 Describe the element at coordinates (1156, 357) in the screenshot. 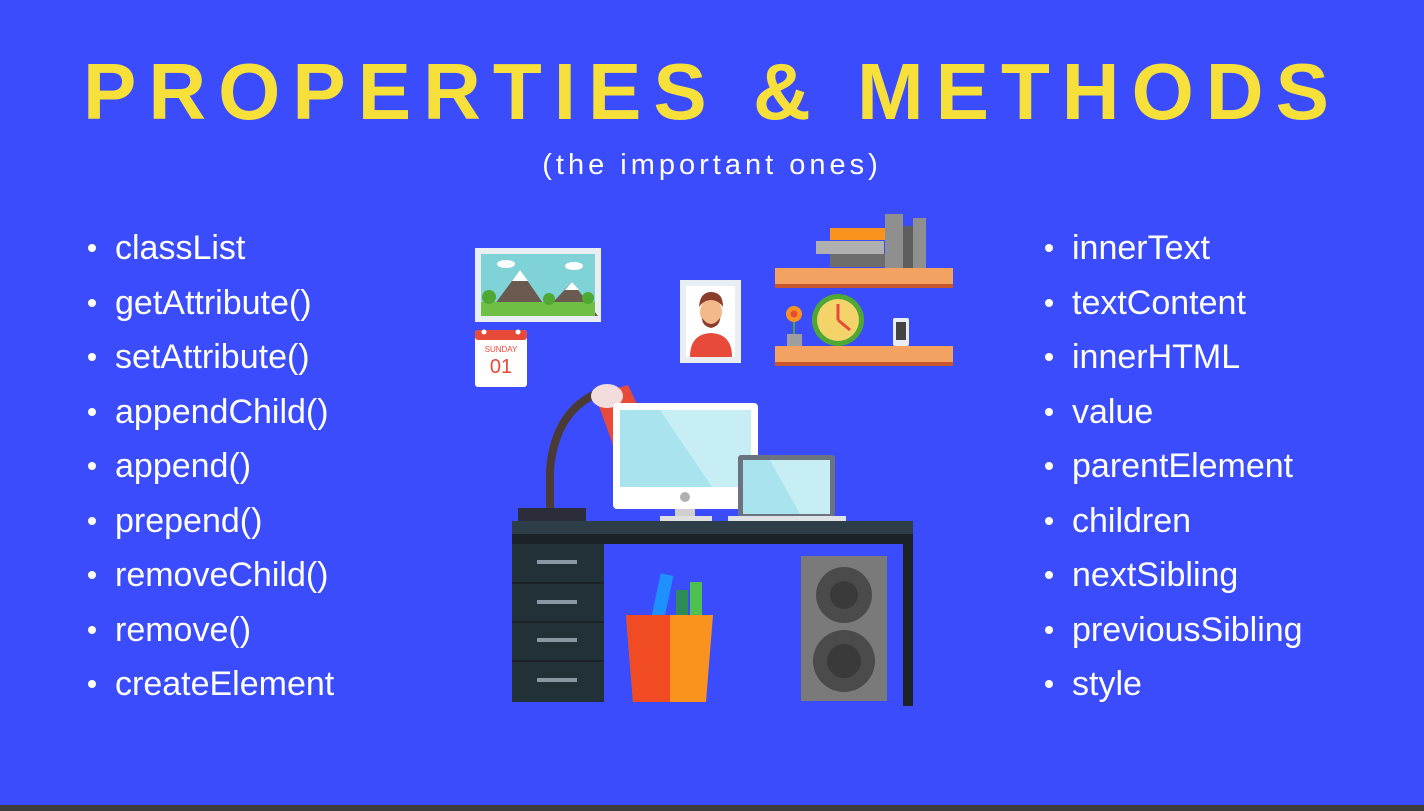

I see `list-item-label: innerHTML` at that location.